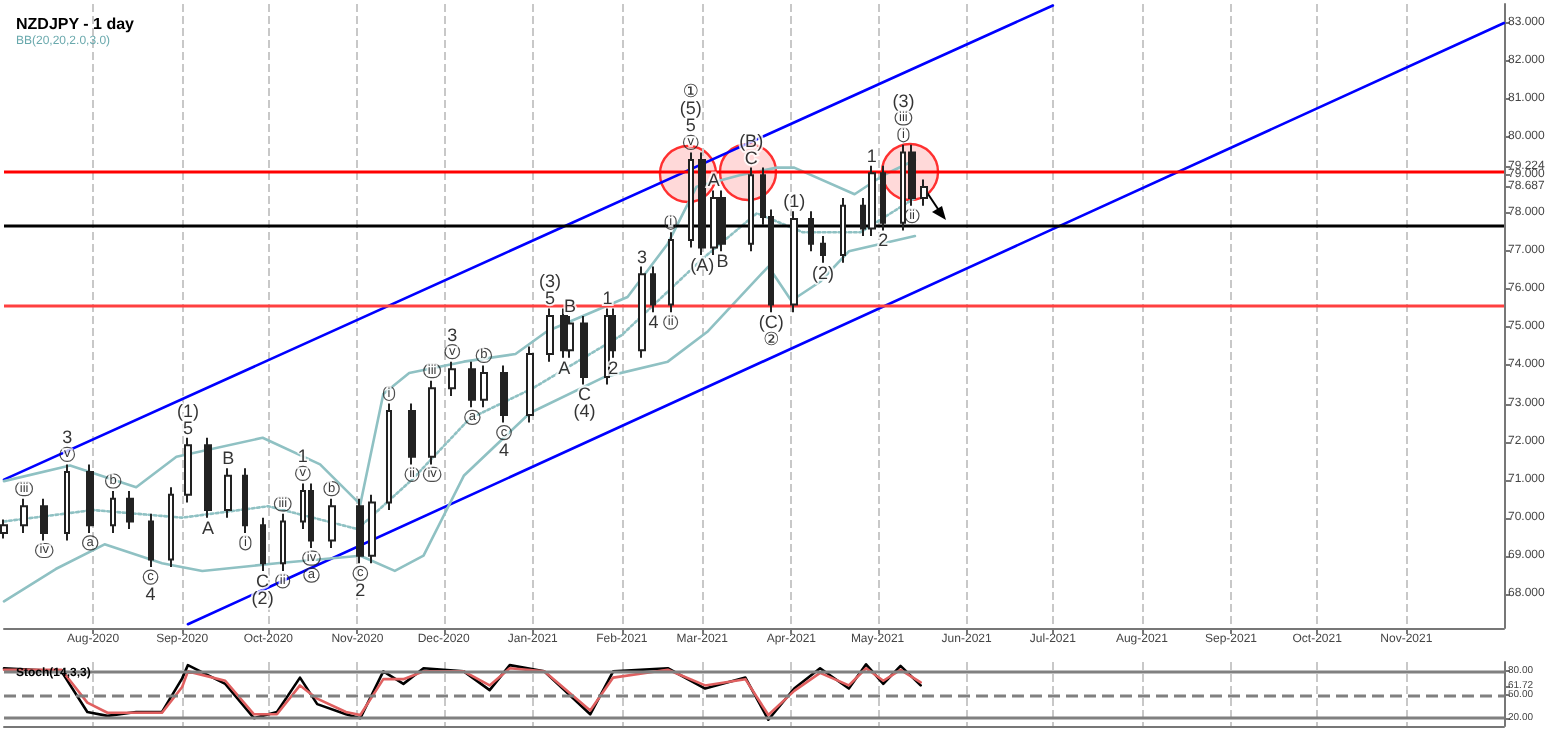 This screenshot has width=1564, height=732. I want to click on text: NZDJPY - 1 day, so click(76, 24).